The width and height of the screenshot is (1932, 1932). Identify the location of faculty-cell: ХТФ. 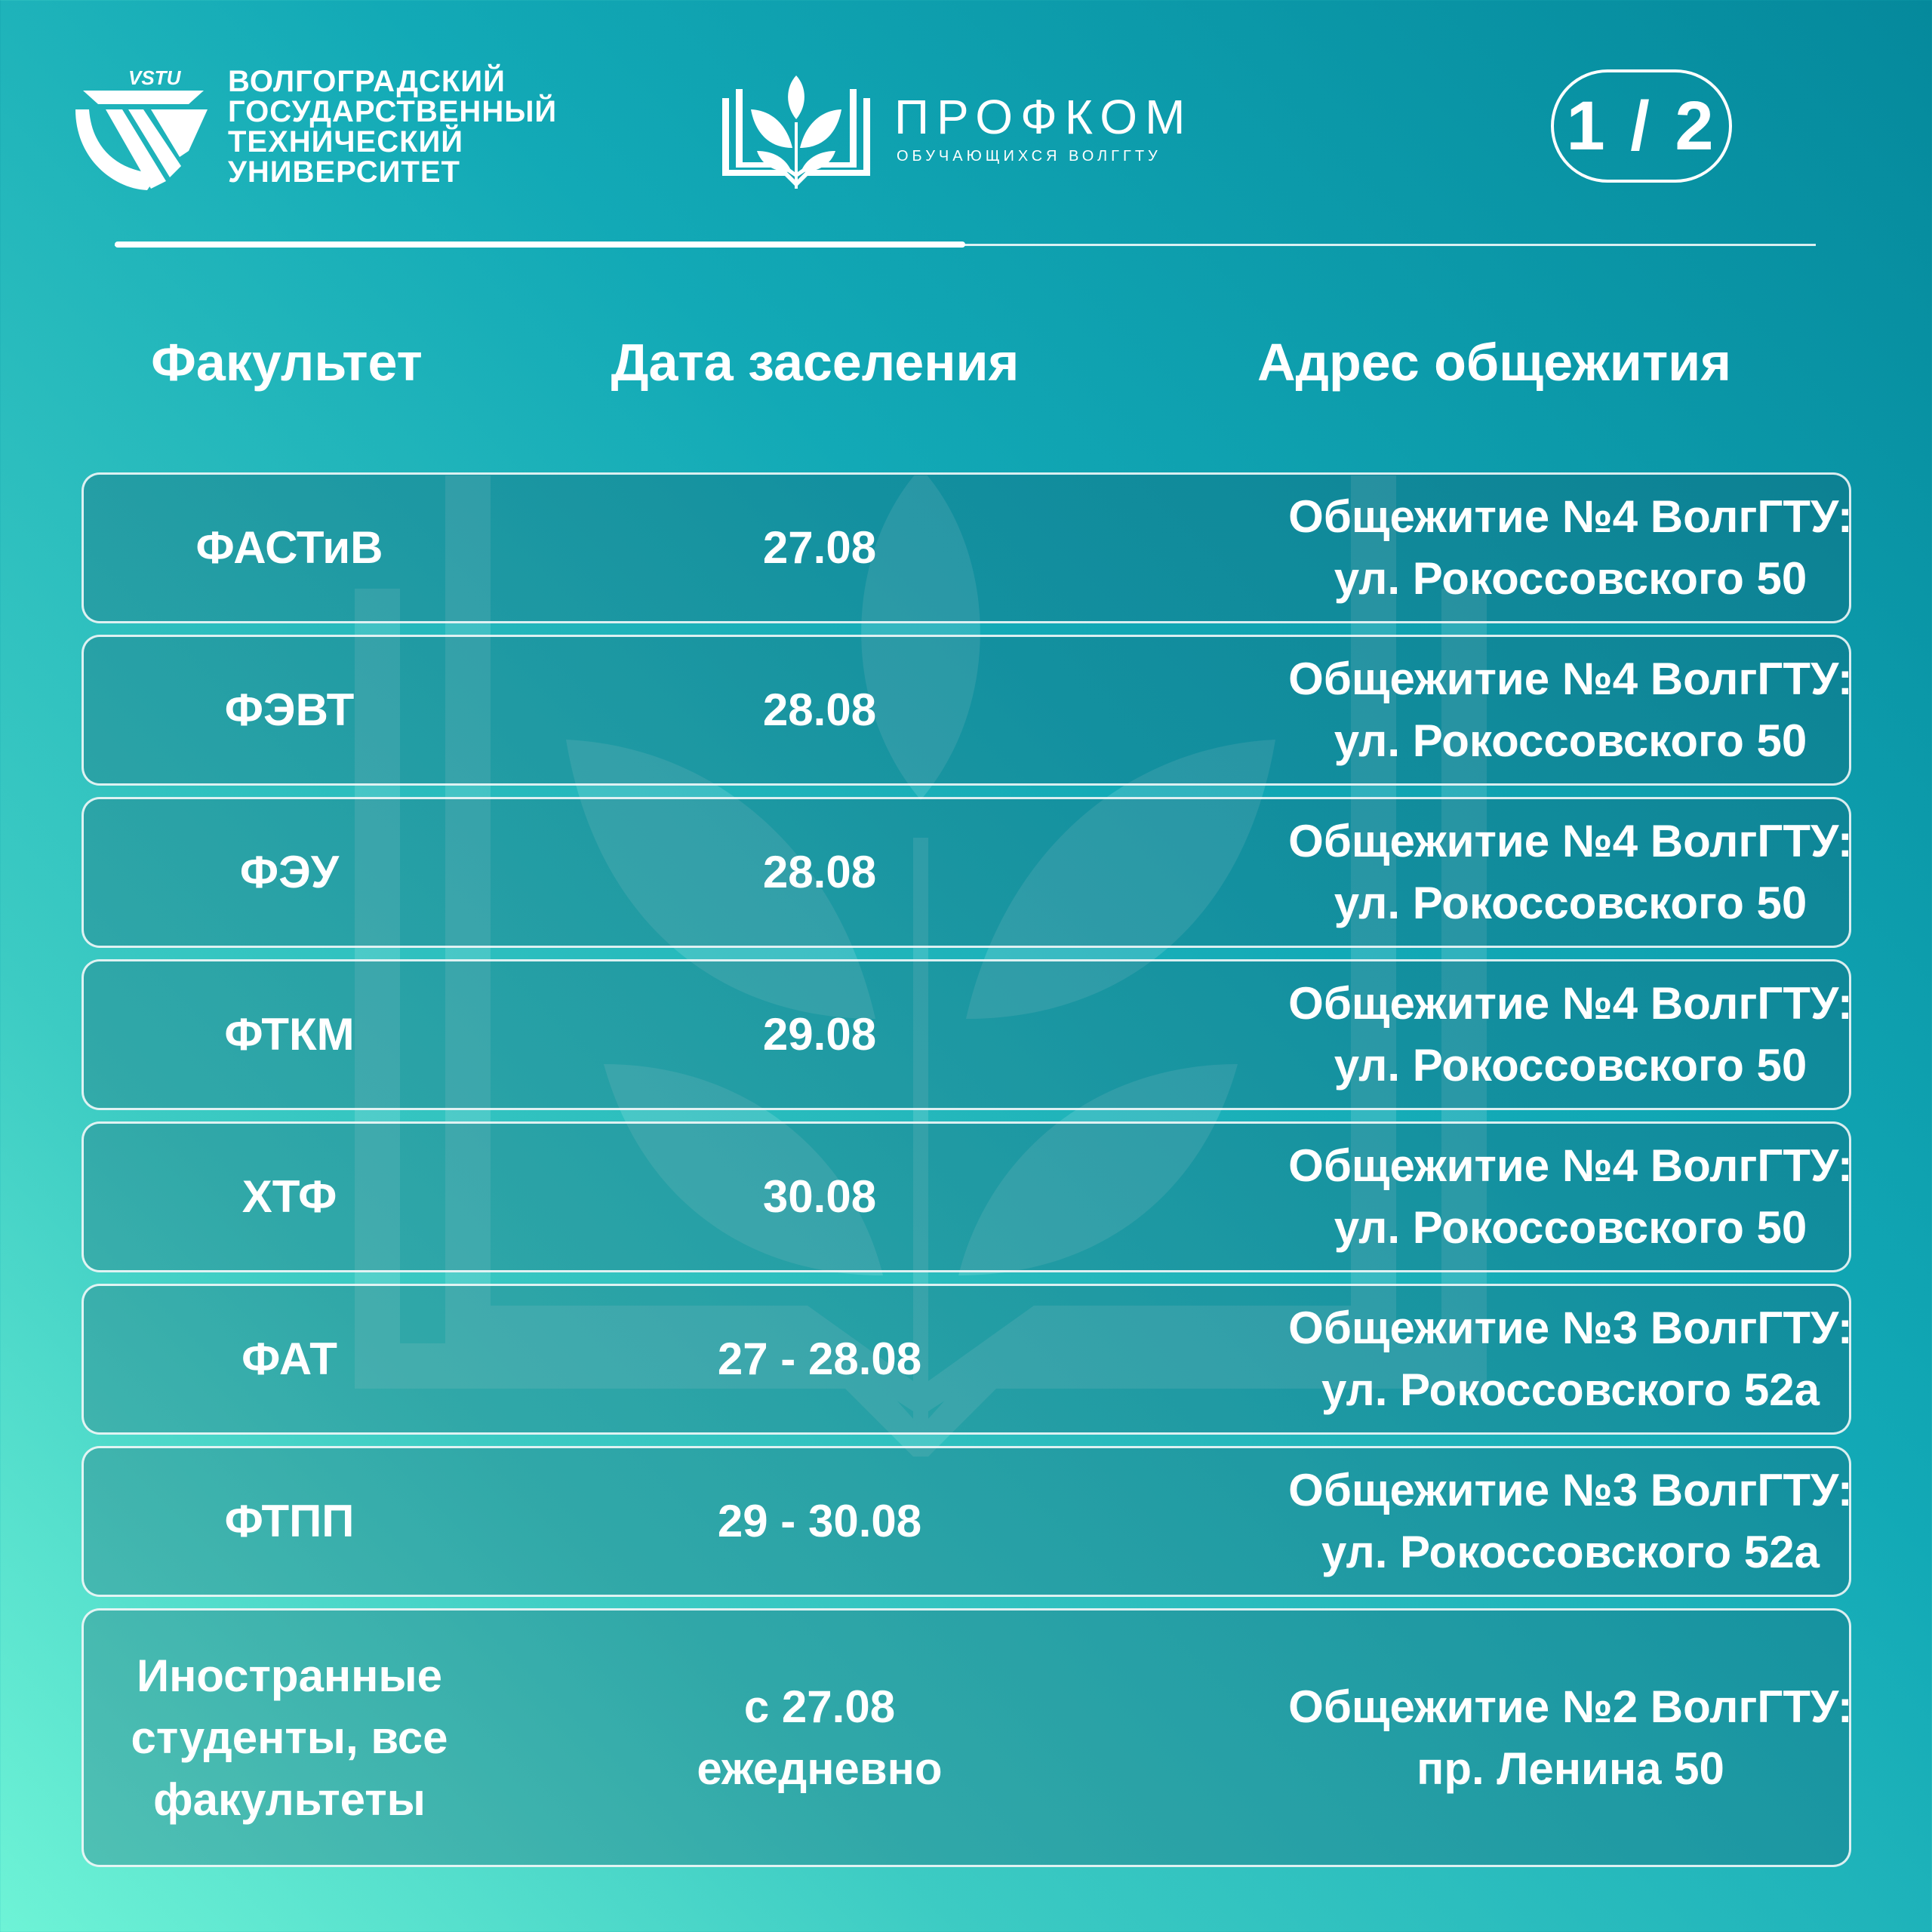
(289, 1196).